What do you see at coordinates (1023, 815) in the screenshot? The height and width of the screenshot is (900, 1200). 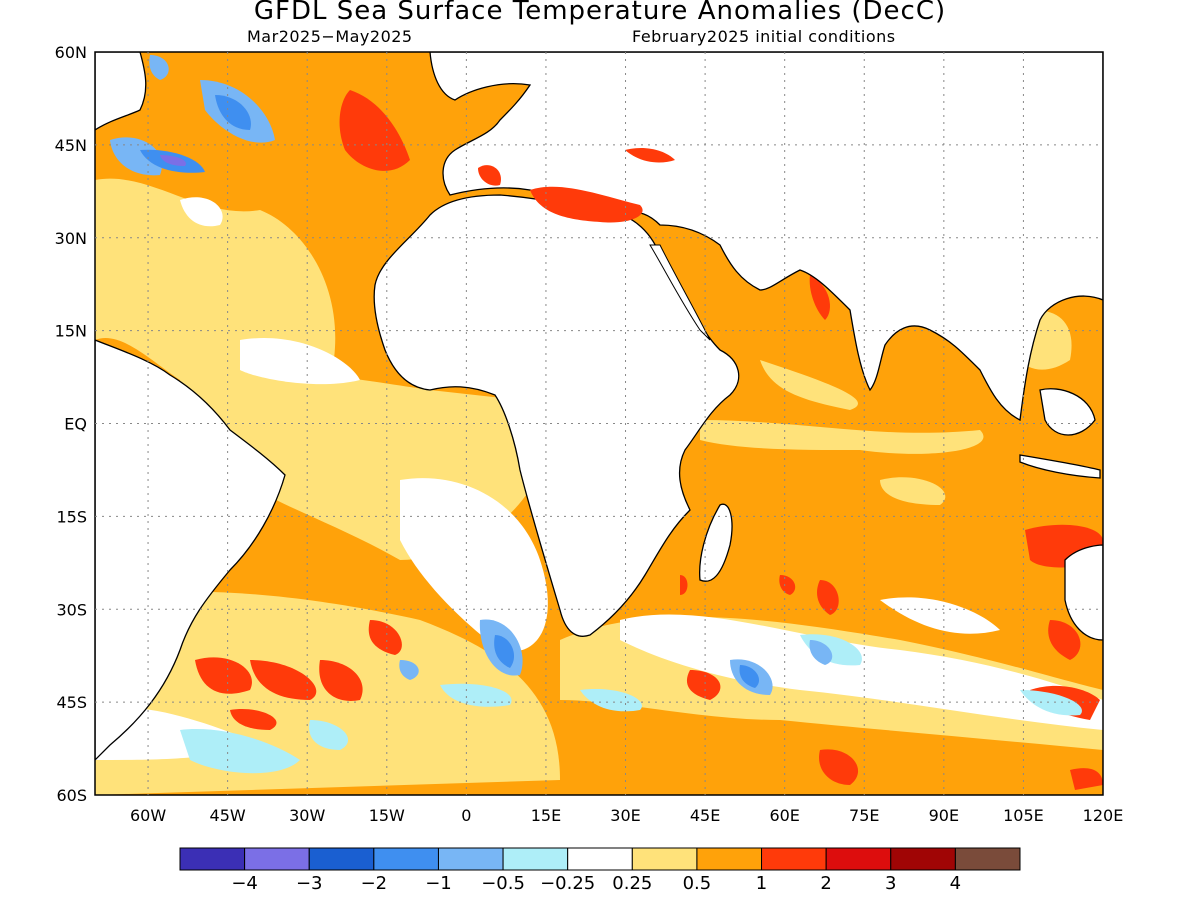 I see `longitude-label: 105E` at bounding box center [1023, 815].